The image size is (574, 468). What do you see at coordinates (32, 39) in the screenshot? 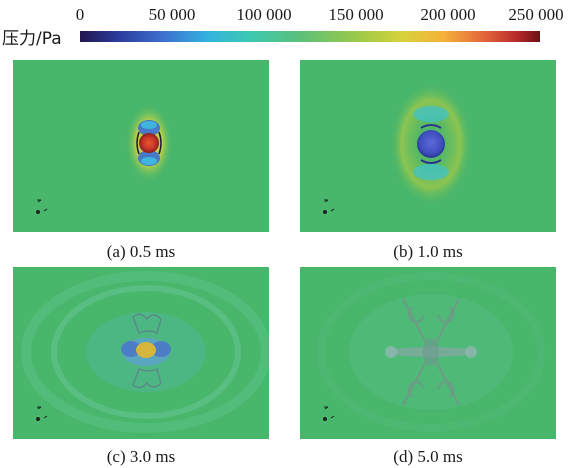
I see `colorbar-label: 压力/Pa` at bounding box center [32, 39].